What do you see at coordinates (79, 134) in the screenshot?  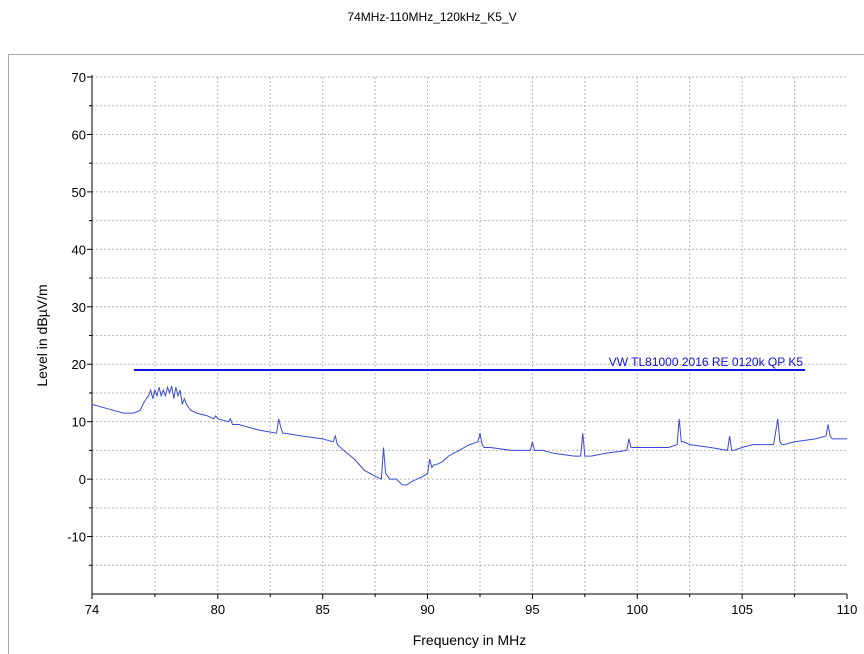 I see `y-tick-label: 60` at bounding box center [79, 134].